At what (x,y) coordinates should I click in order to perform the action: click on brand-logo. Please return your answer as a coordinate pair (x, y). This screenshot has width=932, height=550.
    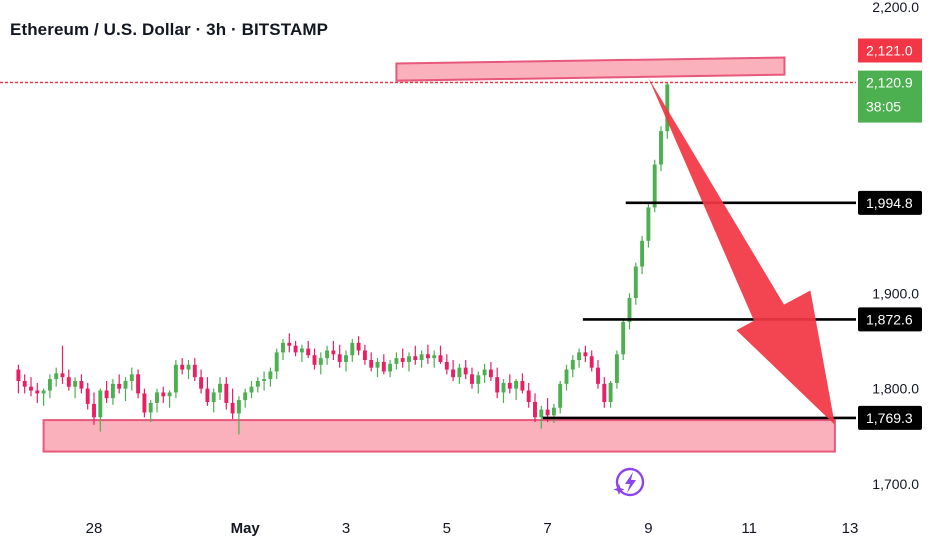
    Looking at the image, I should click on (629, 482).